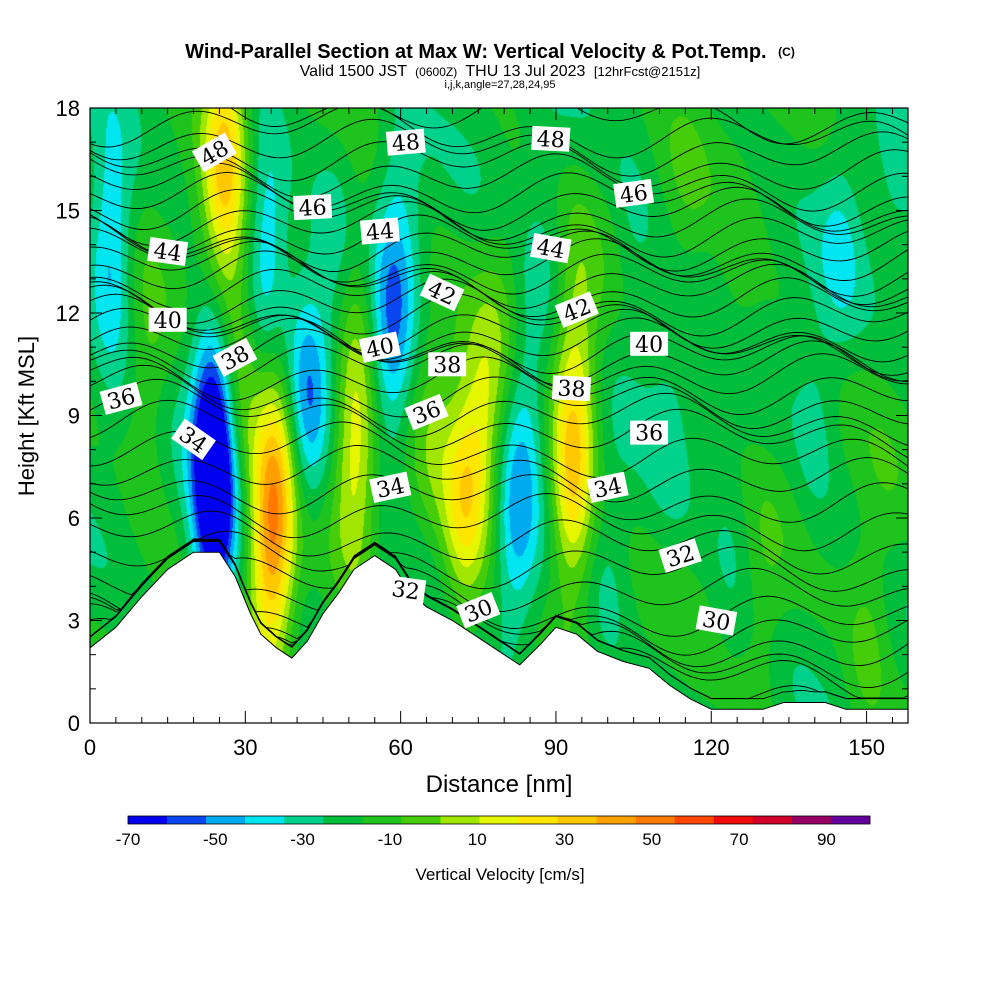 This screenshot has width=1000, height=1005. What do you see at coordinates (556, 747) in the screenshot?
I see `x-tick-label: 90` at bounding box center [556, 747].